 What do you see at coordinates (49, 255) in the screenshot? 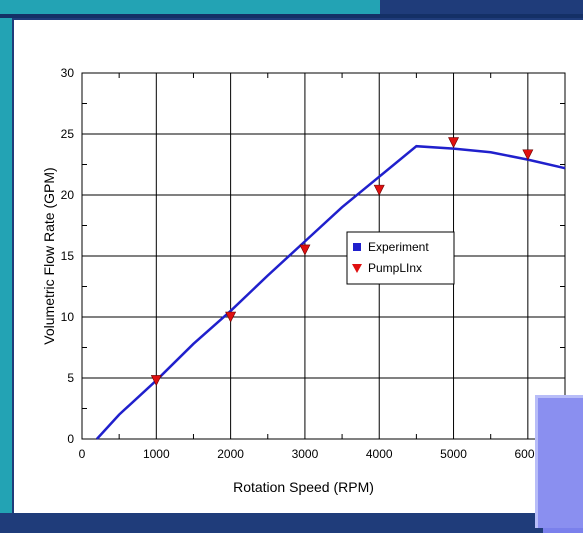
I see `y-axis-label: Volumetric Flow Rate (GPM)` at bounding box center [49, 255].